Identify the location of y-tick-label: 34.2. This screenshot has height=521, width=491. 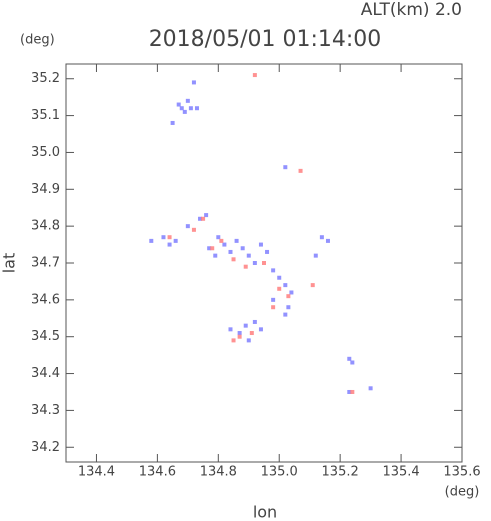
(45, 447).